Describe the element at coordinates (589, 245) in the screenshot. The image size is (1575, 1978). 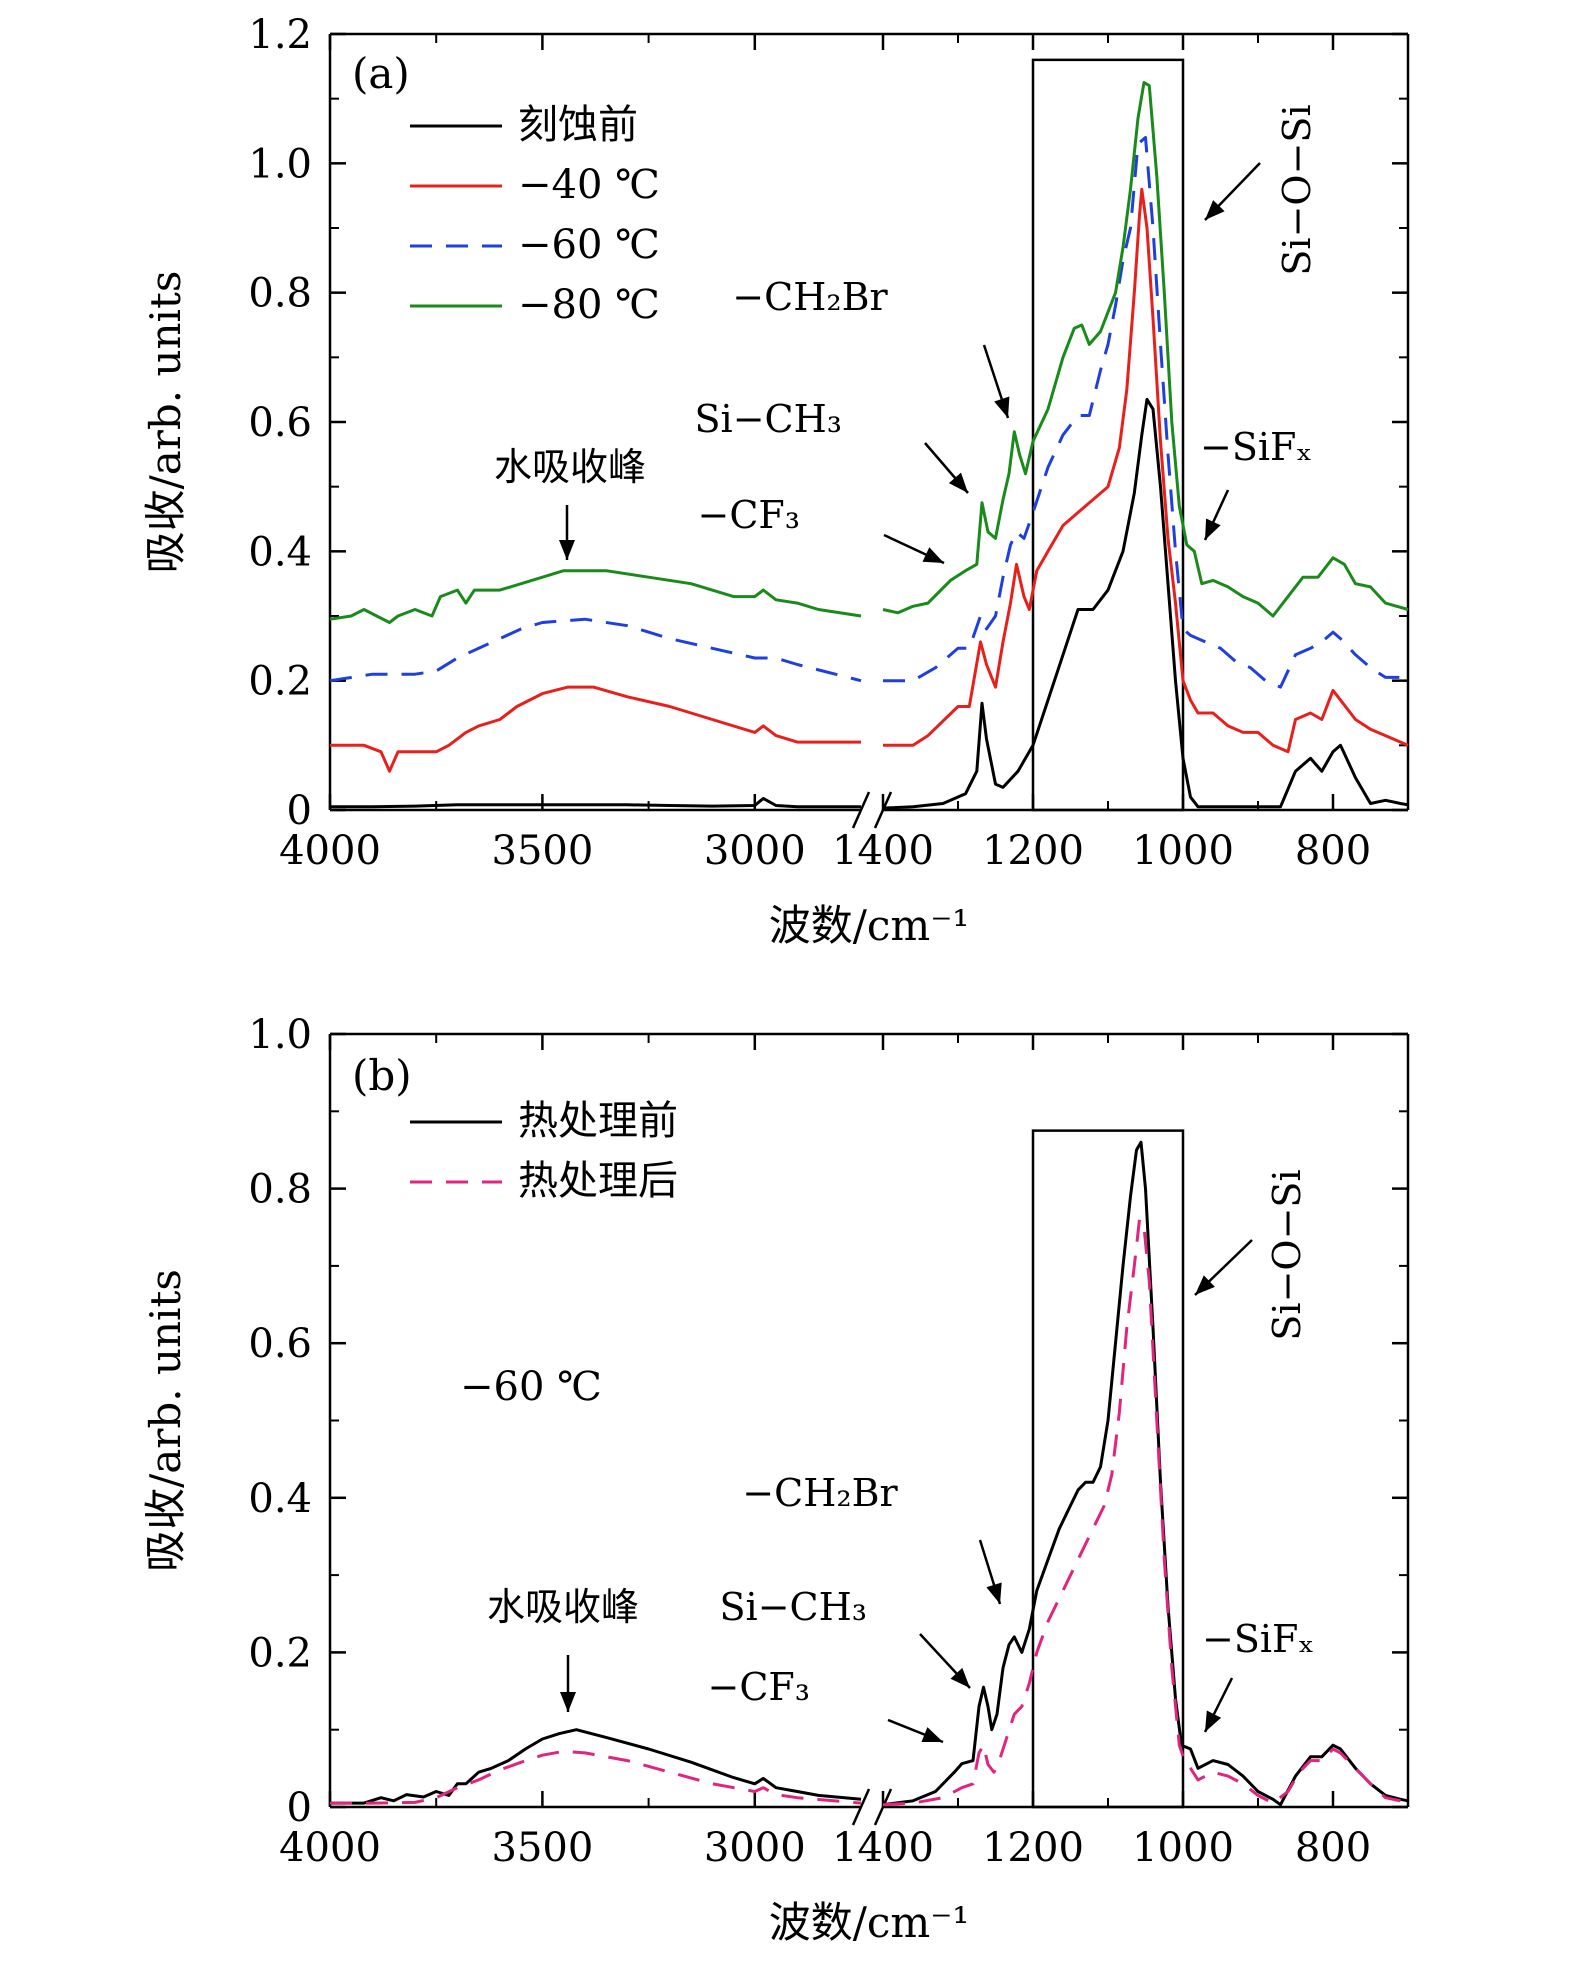
I see `legend-label: −60 ℃` at that location.